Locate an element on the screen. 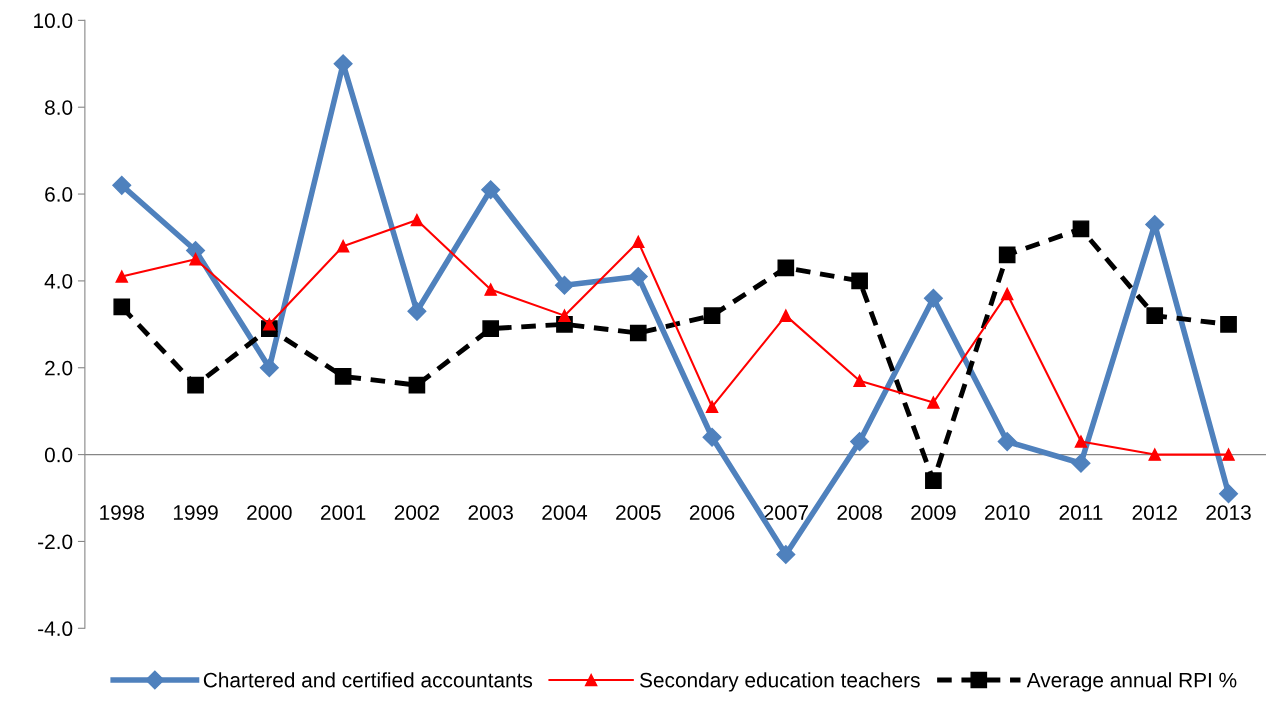 The image size is (1286, 702). legend-label: Average annual RPI % is located at coordinates (1131, 682).